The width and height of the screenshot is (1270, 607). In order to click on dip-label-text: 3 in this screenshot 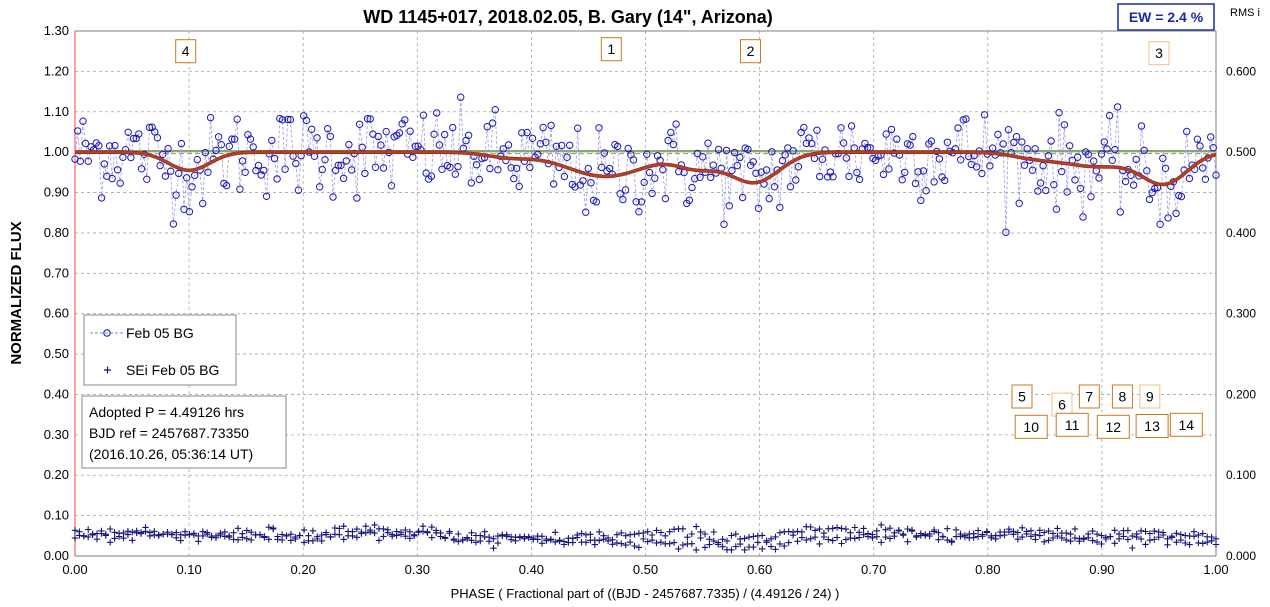, I will do `click(1159, 53)`.